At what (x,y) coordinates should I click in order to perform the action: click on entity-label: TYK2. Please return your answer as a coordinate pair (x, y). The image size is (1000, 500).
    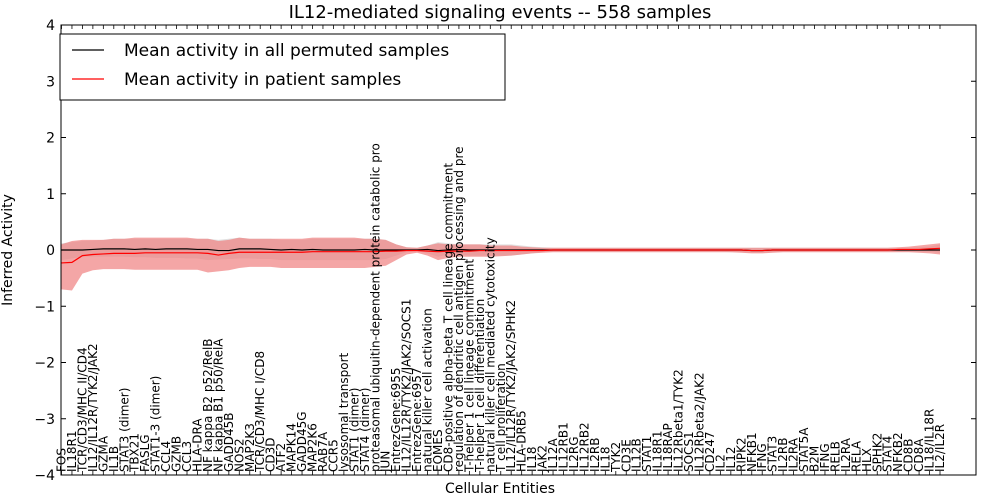
    Looking at the image, I should click on (616, 457).